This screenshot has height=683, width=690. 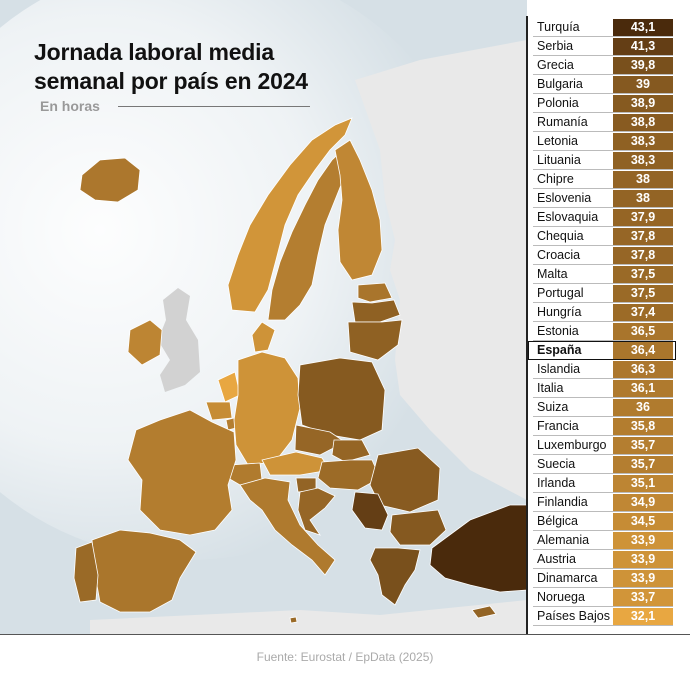 I want to click on country-label: Polonia, so click(x=558, y=103).